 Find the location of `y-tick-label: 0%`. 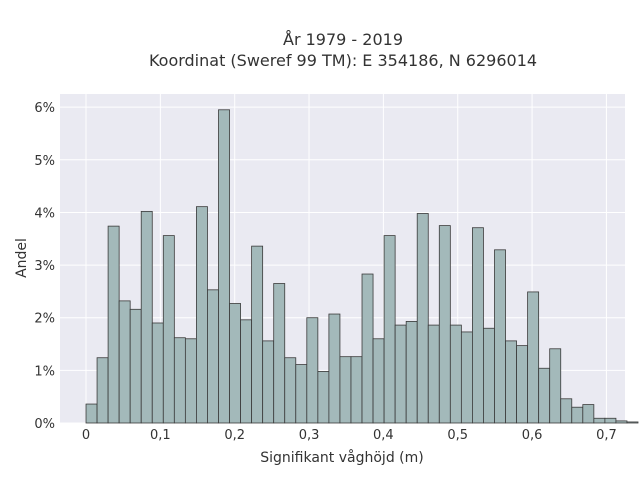

y-tick-label: 0% is located at coordinates (44, 424).